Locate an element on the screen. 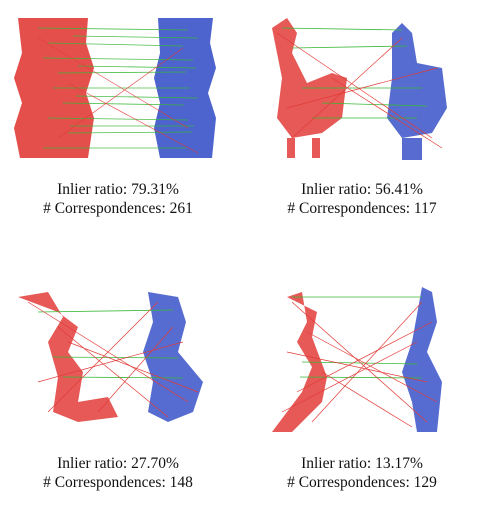 The width and height of the screenshot is (485, 514). correspondences-label: # Correspondences: 261 is located at coordinates (118, 208).